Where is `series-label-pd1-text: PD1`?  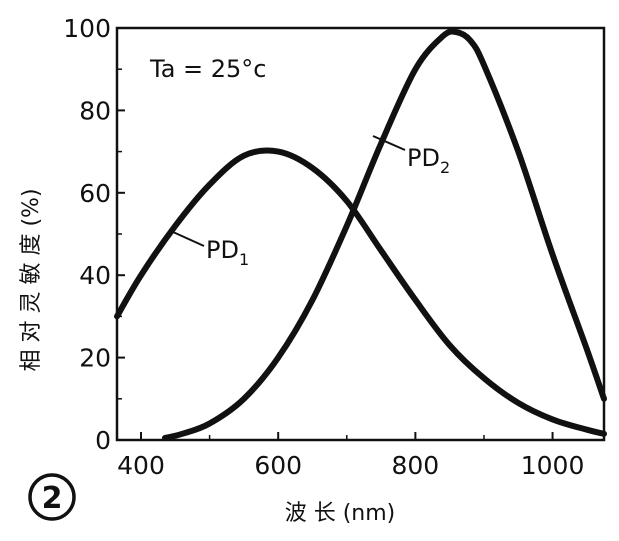 series-label-pd1-text: PD1 is located at coordinates (227, 252).